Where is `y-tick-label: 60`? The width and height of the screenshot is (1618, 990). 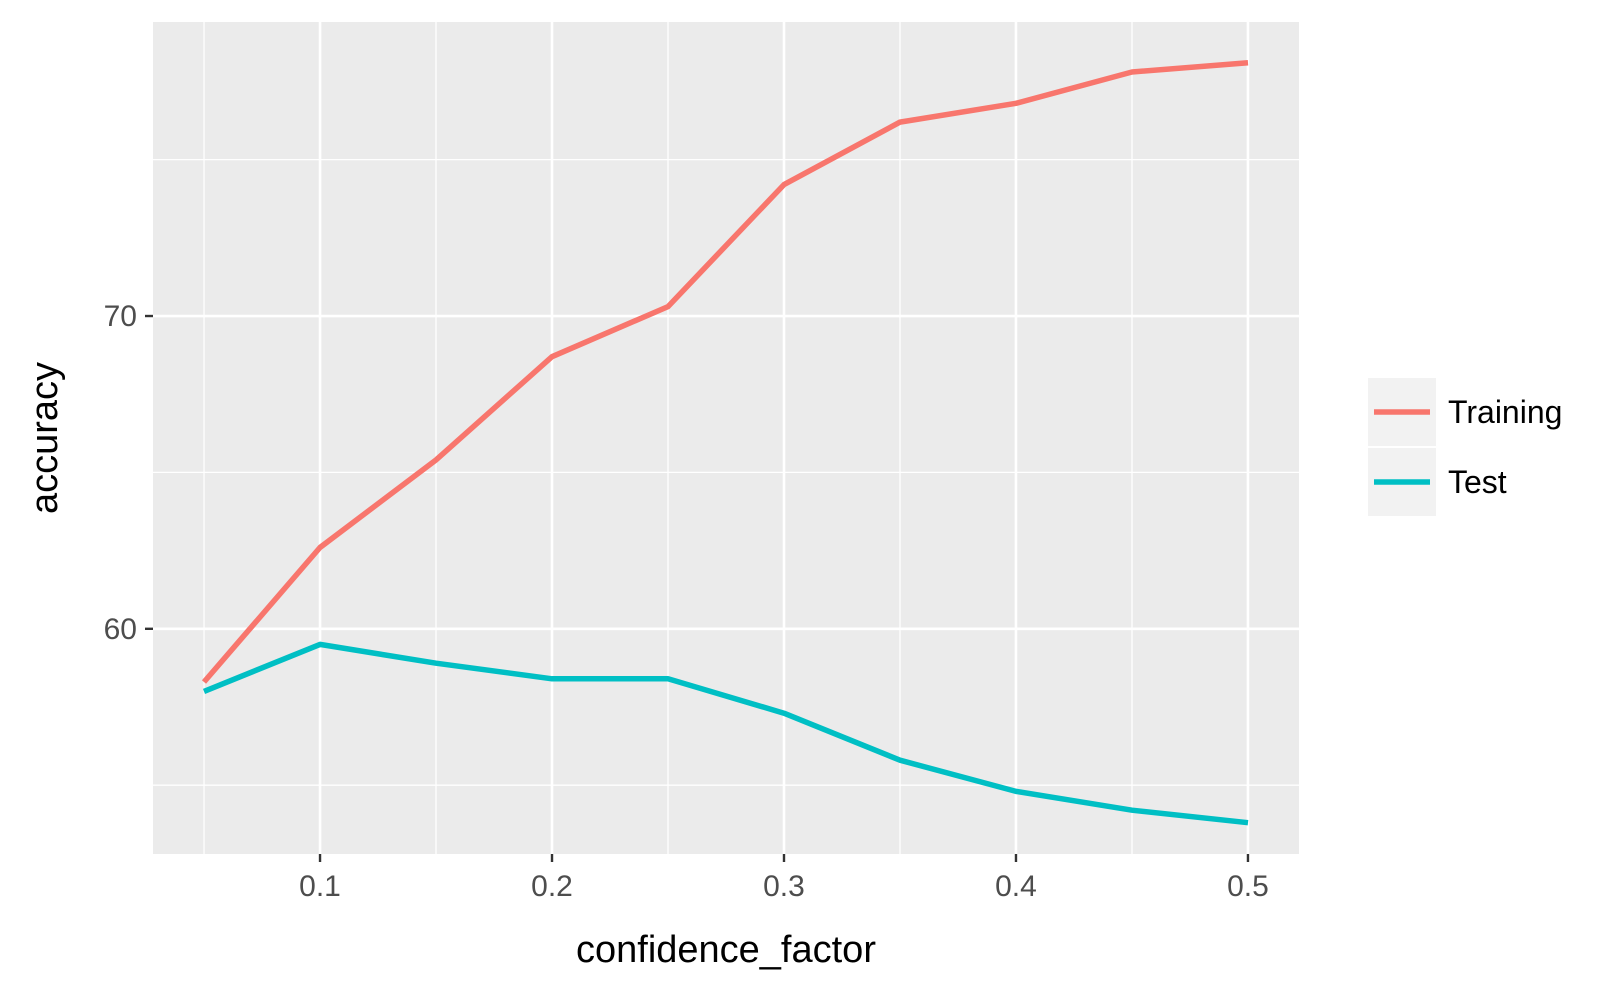
y-tick-label: 60 is located at coordinates (120, 629).